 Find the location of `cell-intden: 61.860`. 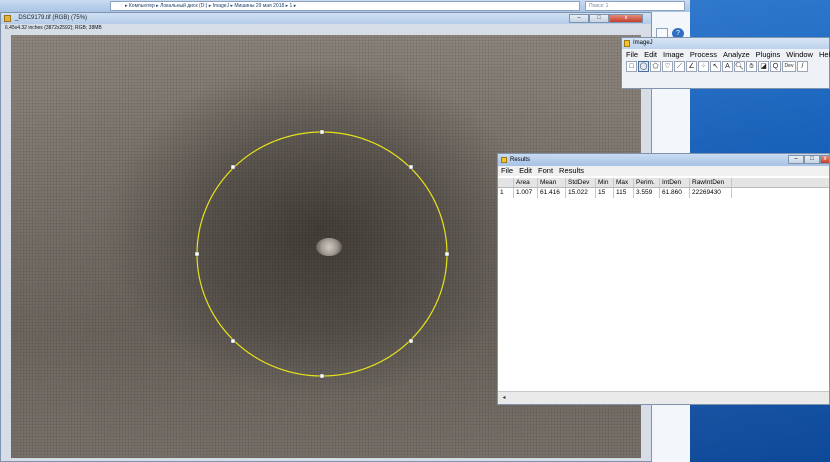

cell-intden: 61.860 is located at coordinates (675, 193).